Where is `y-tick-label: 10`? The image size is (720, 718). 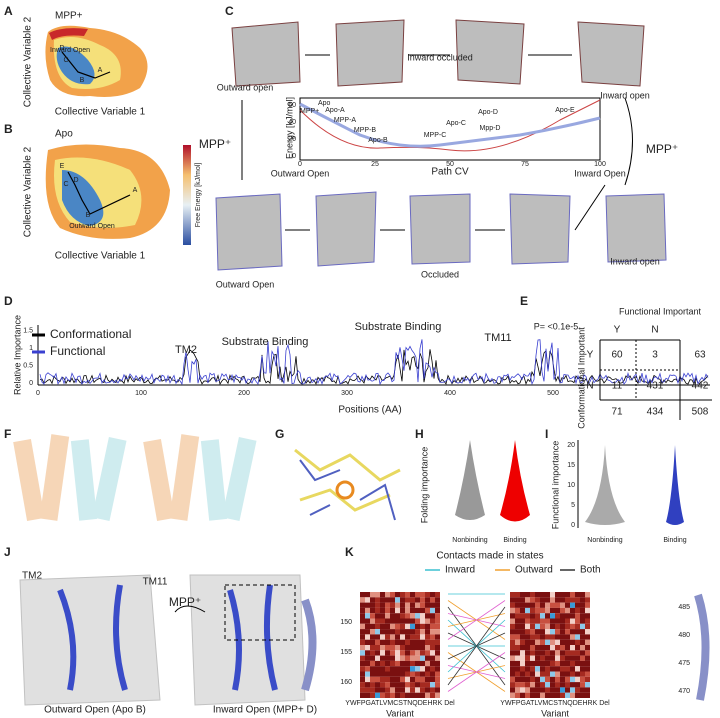 y-tick-label: 10 is located at coordinates (571, 485).